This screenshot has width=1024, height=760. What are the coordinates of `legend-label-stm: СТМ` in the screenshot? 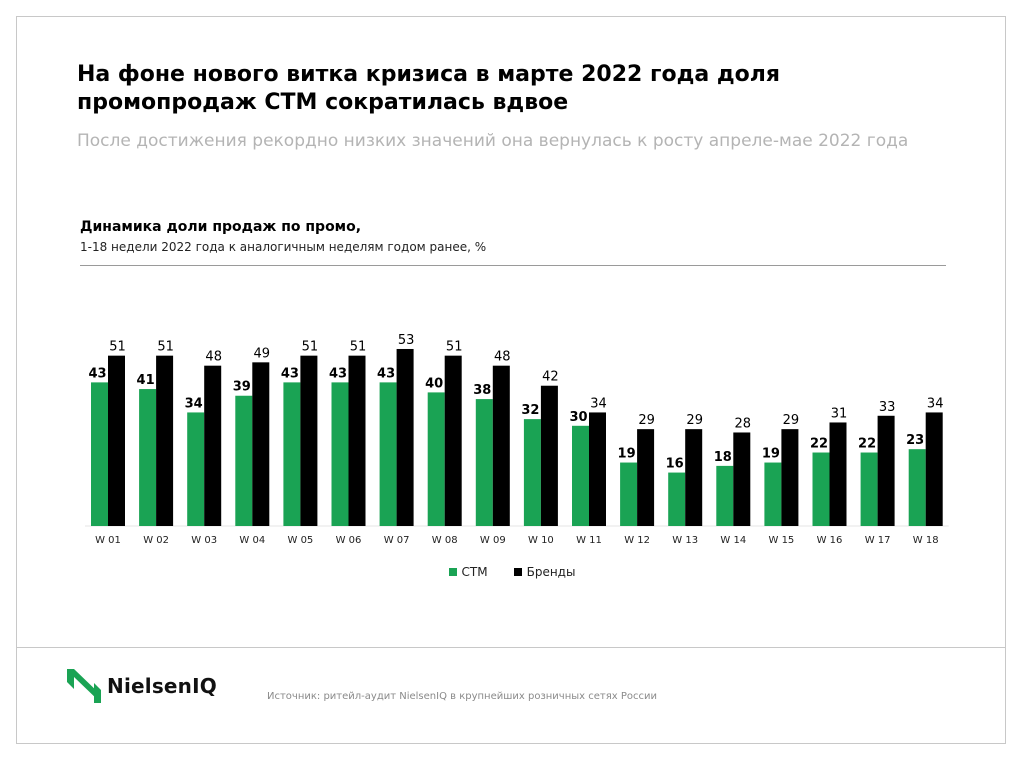 It's located at (474, 572).